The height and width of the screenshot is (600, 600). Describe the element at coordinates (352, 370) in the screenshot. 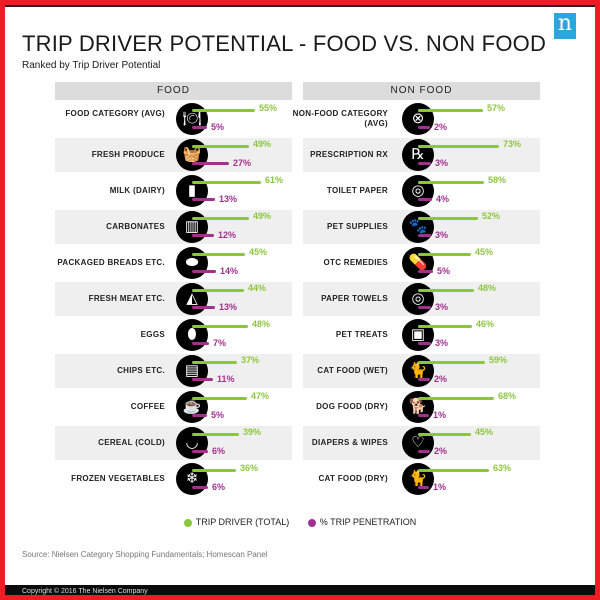

I see `category-label: CAT FOOD (WET)` at that location.